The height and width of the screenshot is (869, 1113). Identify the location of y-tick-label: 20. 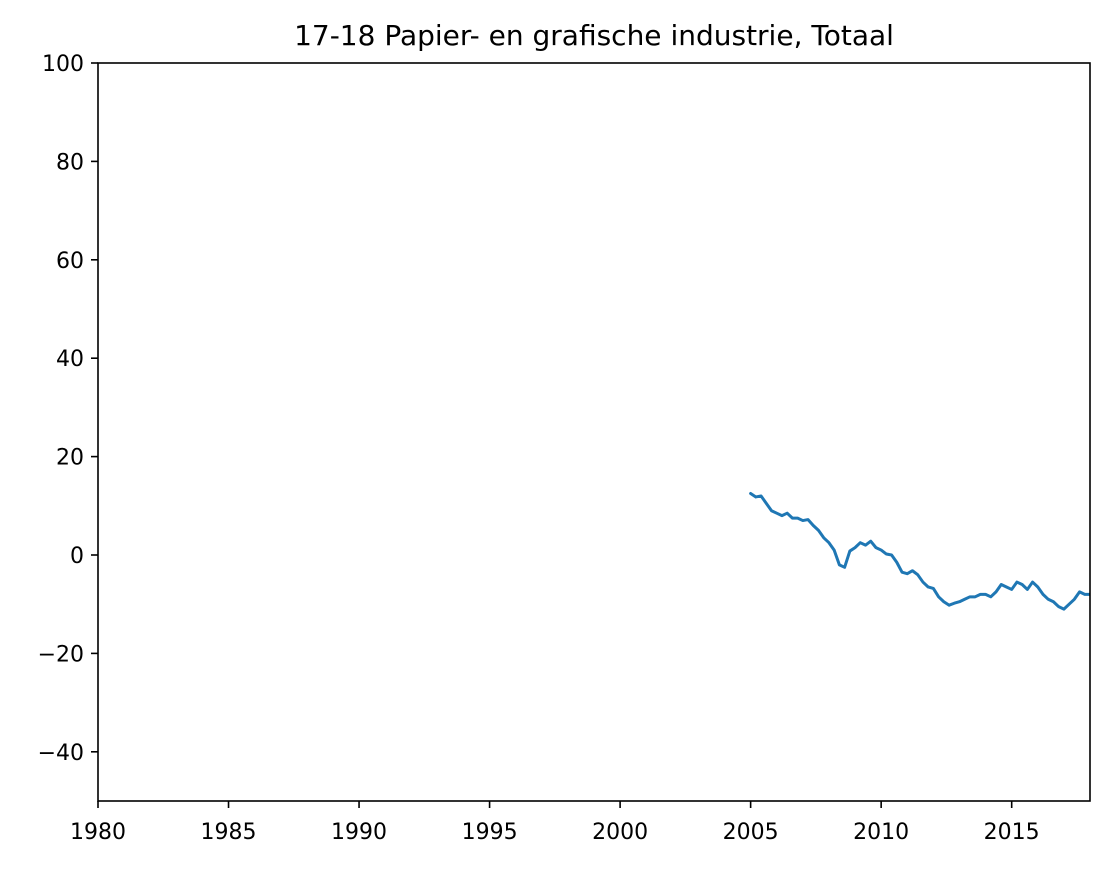
(70, 458).